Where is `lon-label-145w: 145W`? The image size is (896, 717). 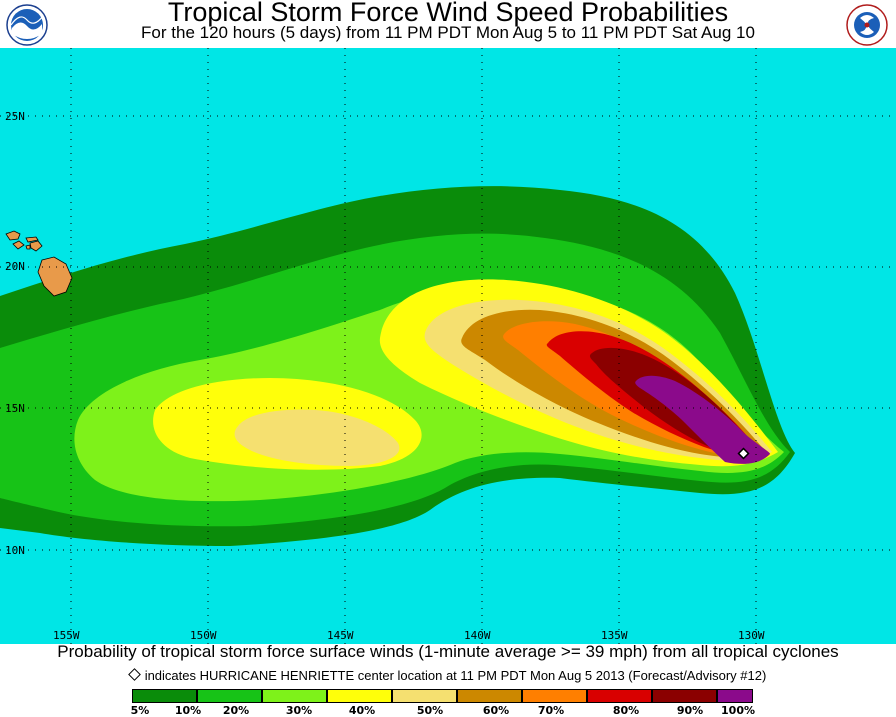
lon-label-145w: 145W is located at coordinates (340, 635).